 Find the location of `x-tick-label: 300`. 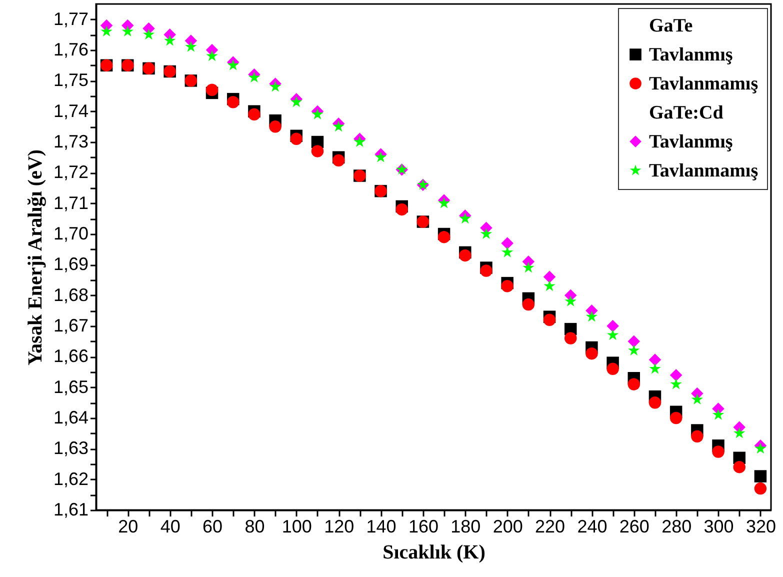

x-tick-label: 300 is located at coordinates (719, 526).